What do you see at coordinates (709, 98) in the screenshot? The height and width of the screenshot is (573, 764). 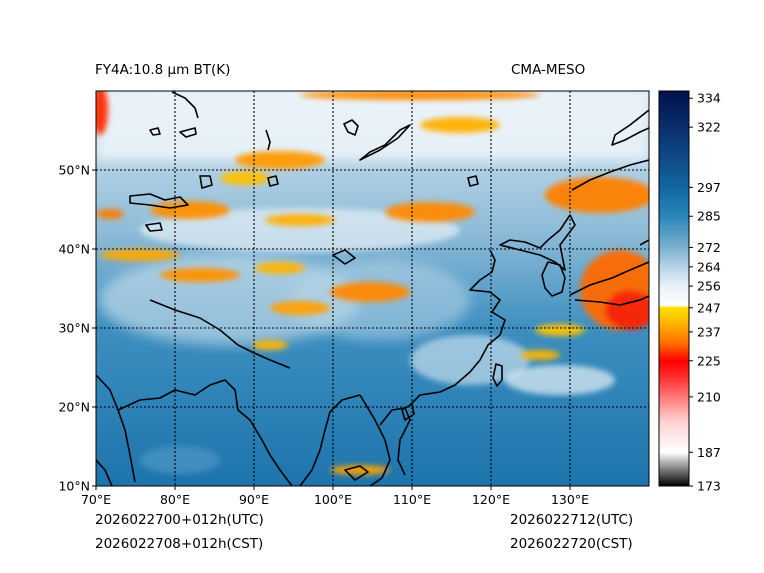 I see `colorbar-tick-label: 334` at bounding box center [709, 98].